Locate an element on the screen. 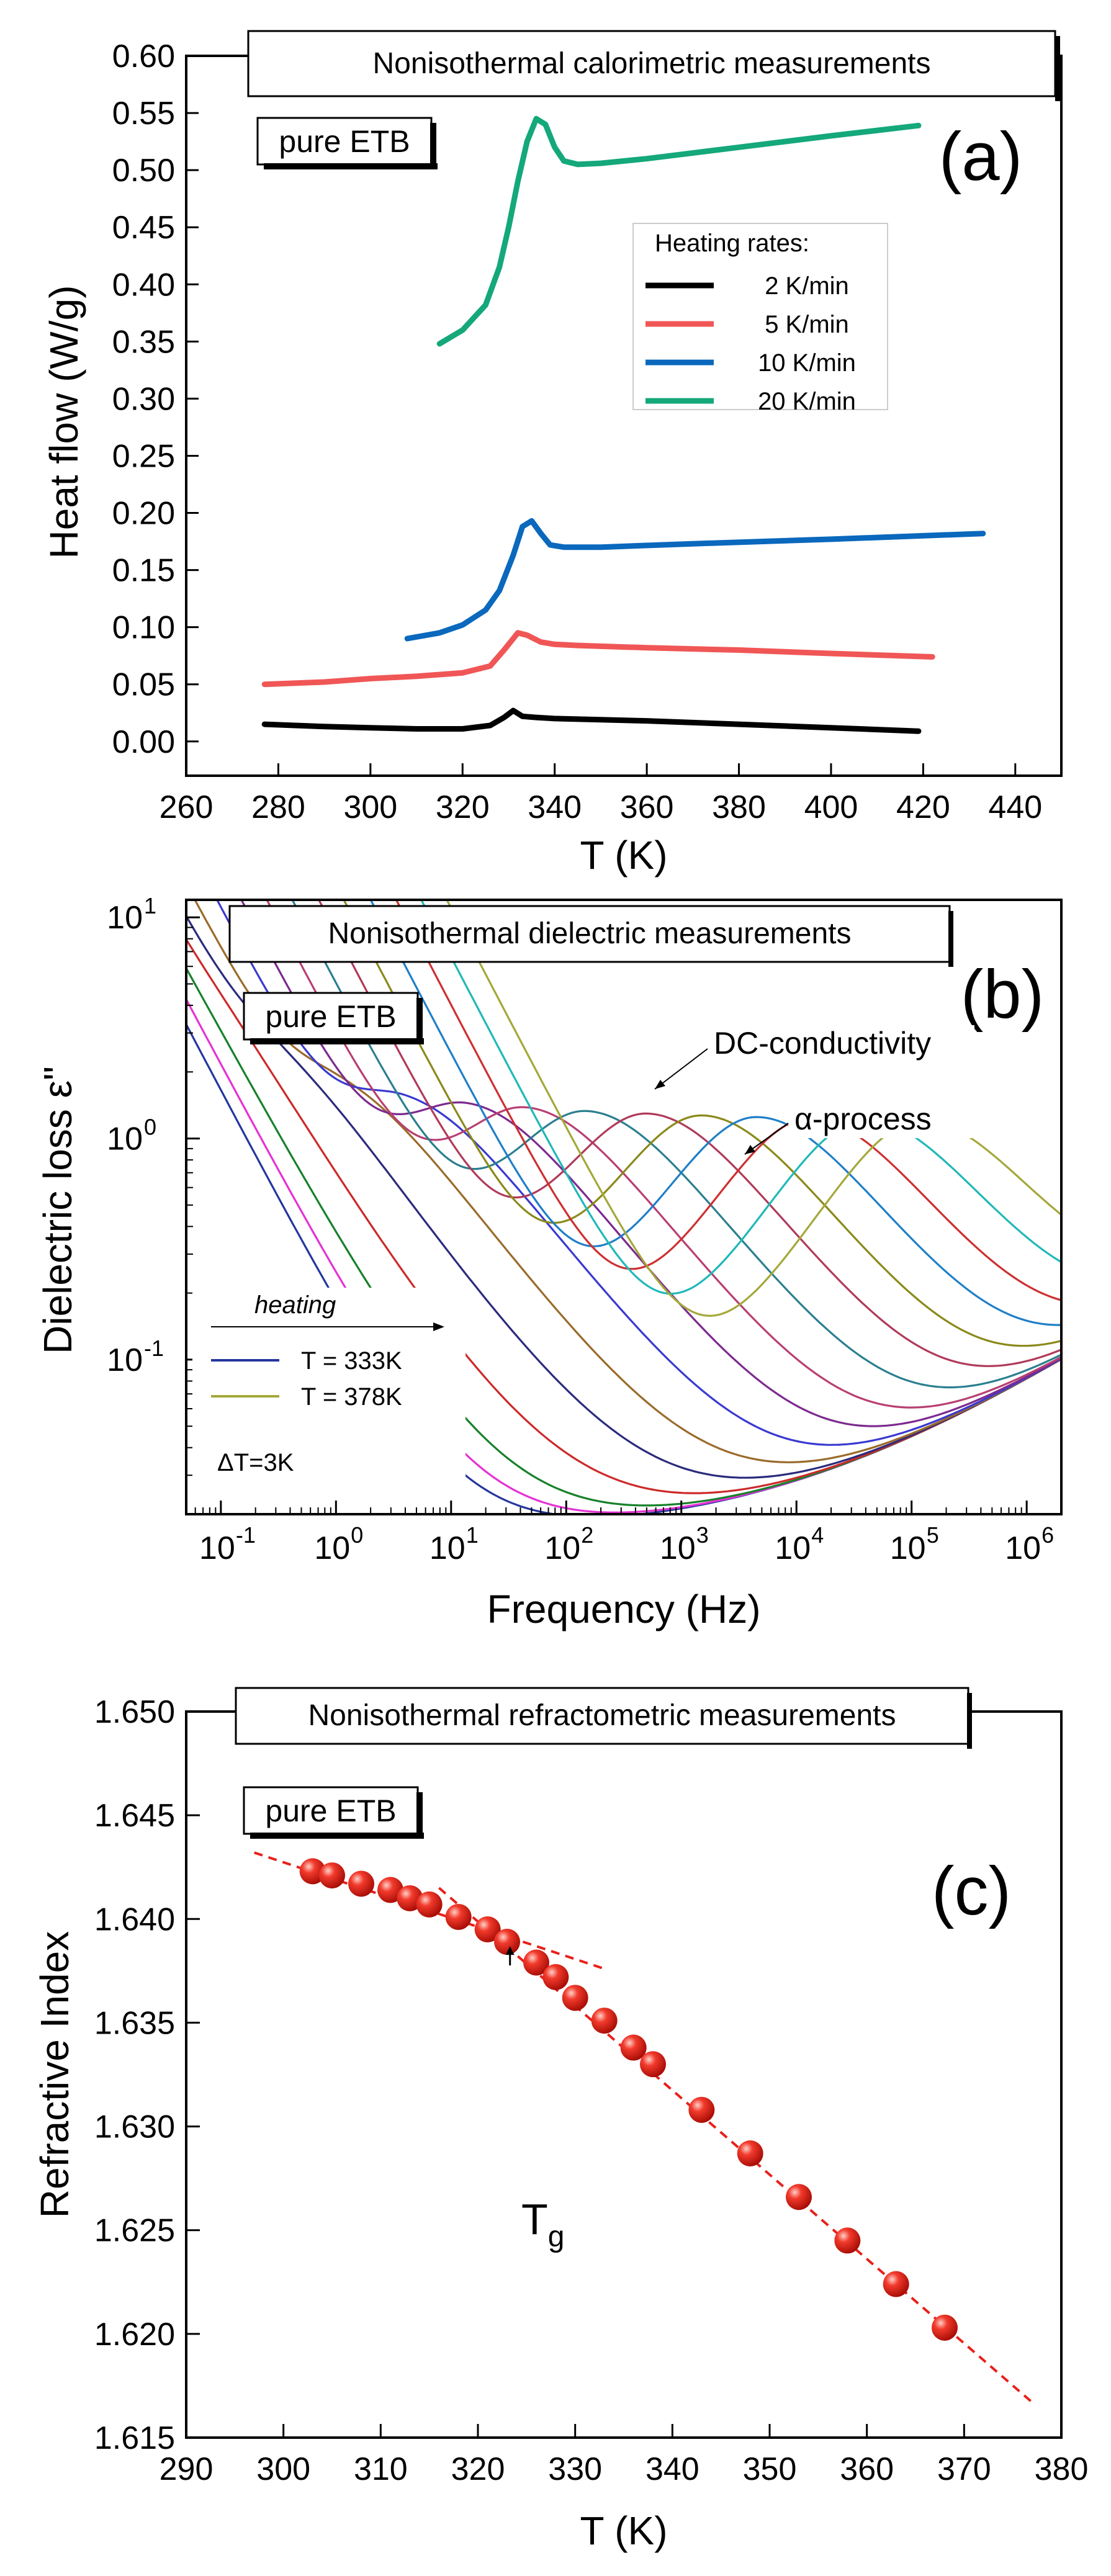 This screenshot has height=2576, width=1111. dc-annotation-bg is located at coordinates (841, 1045).